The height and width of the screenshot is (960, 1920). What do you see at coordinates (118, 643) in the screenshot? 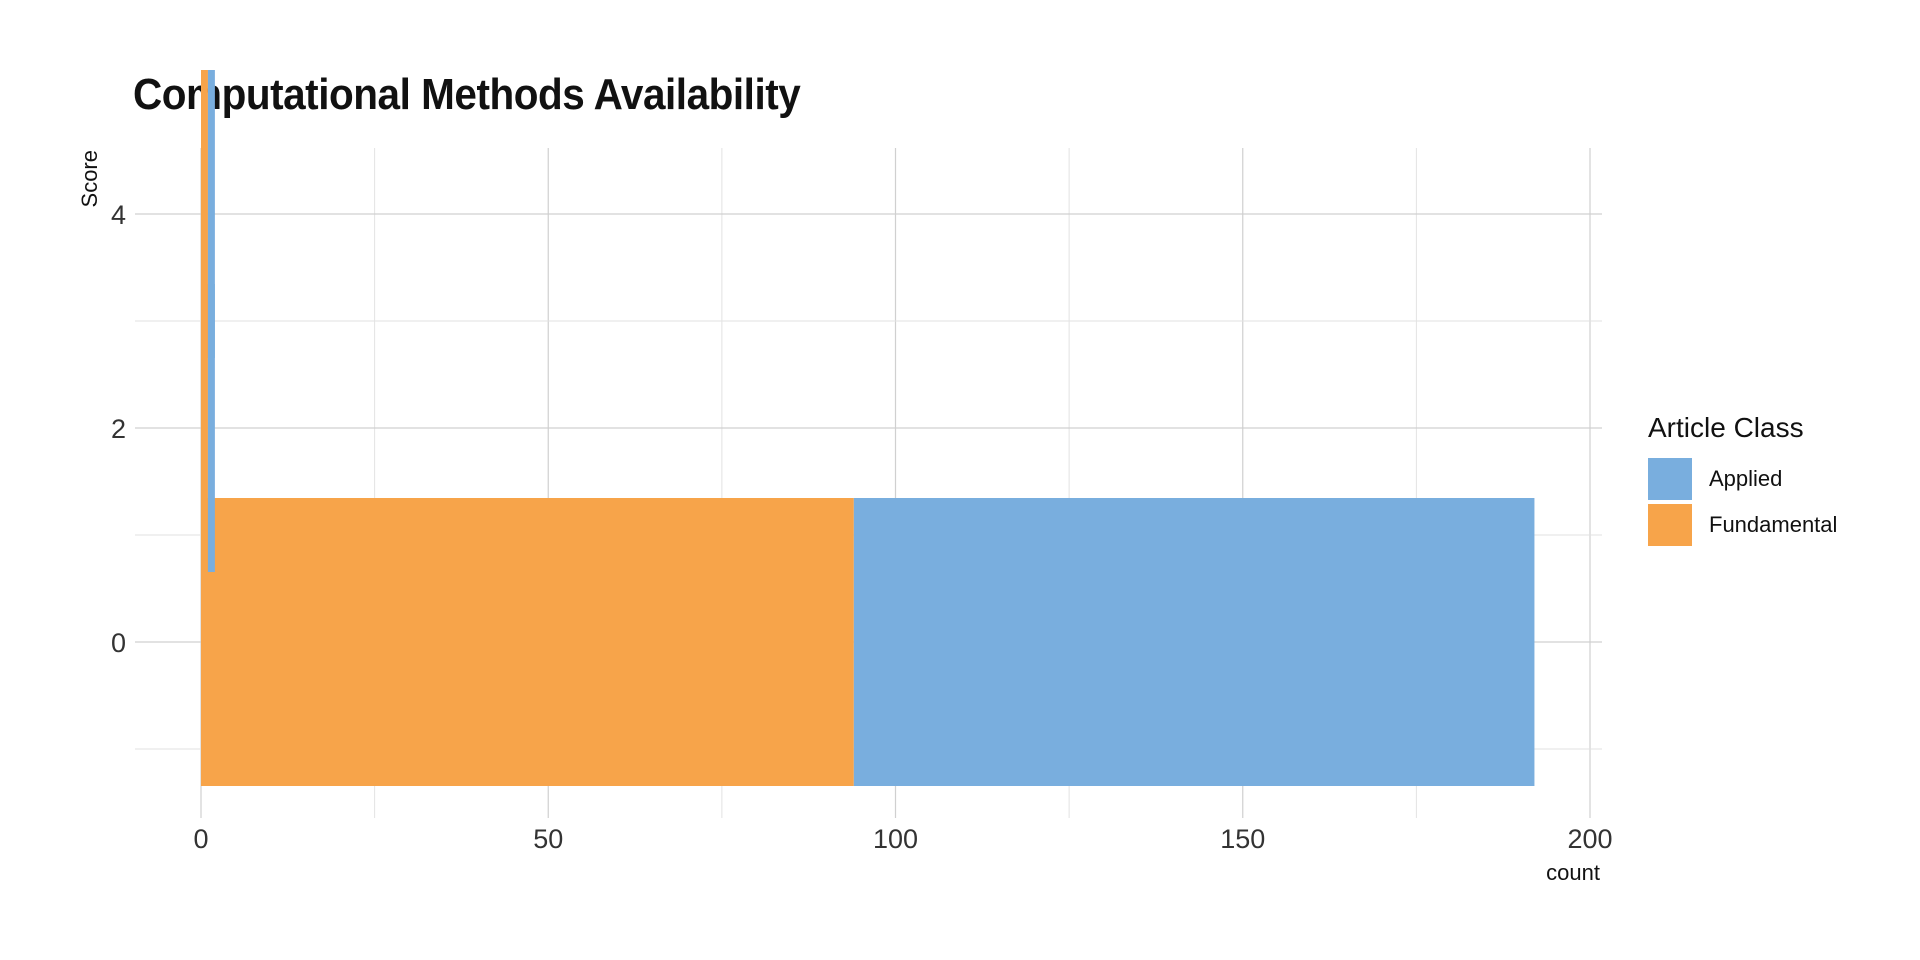
I see `y-tick-label: 0` at bounding box center [118, 643].